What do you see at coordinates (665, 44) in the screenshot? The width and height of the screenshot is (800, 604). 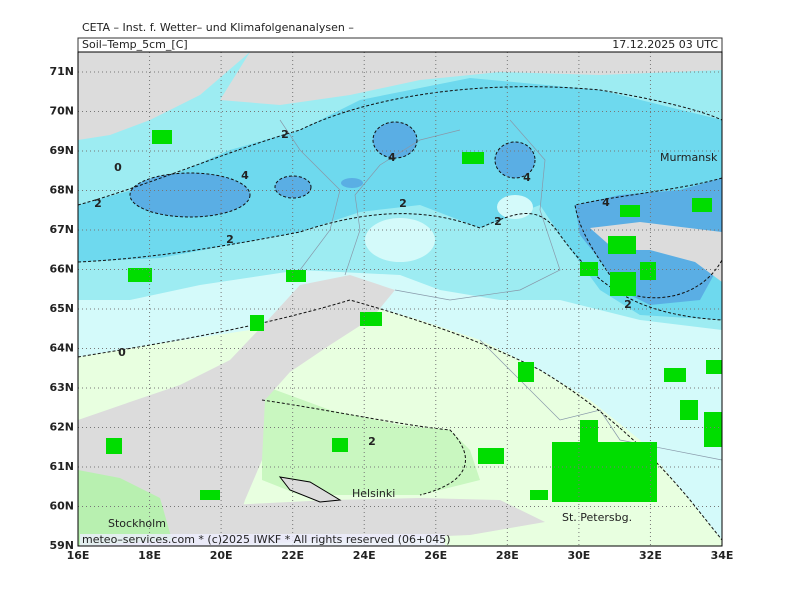 I see `datetime: 17.12.2025 03 UTC` at bounding box center [665, 44].